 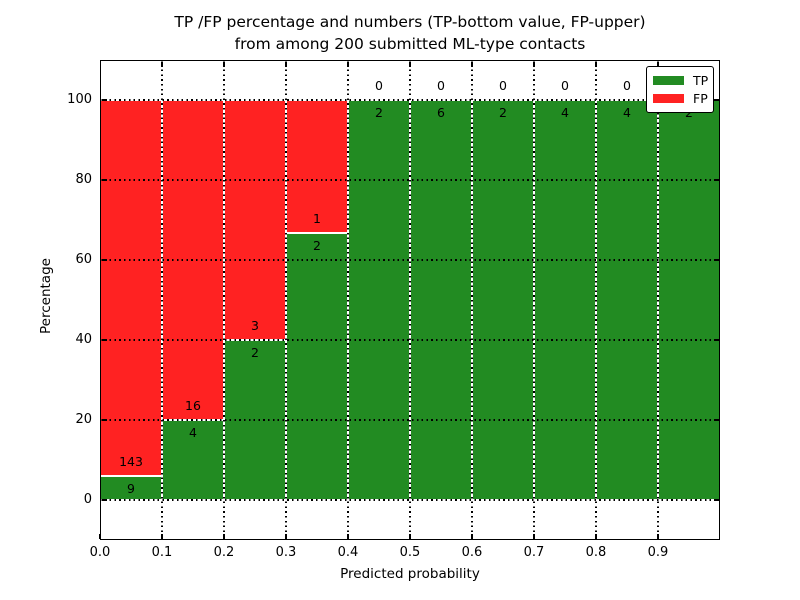 I want to click on tick-bottom-0.3, so click(x=286, y=536).